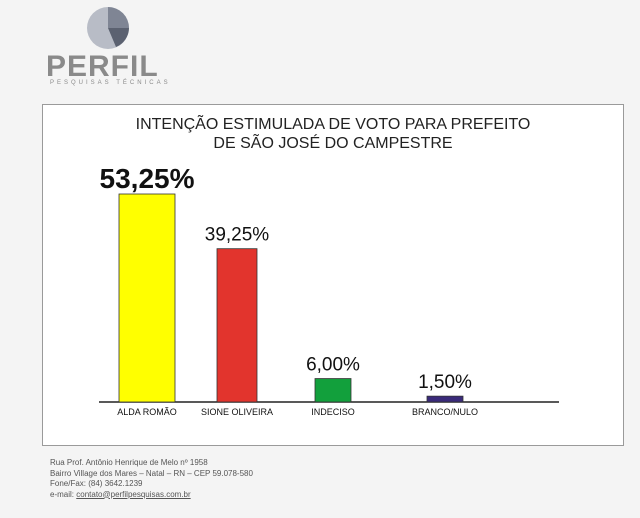 The height and width of the screenshot is (518, 640). I want to click on bar-alda-rom-o, so click(147, 298).